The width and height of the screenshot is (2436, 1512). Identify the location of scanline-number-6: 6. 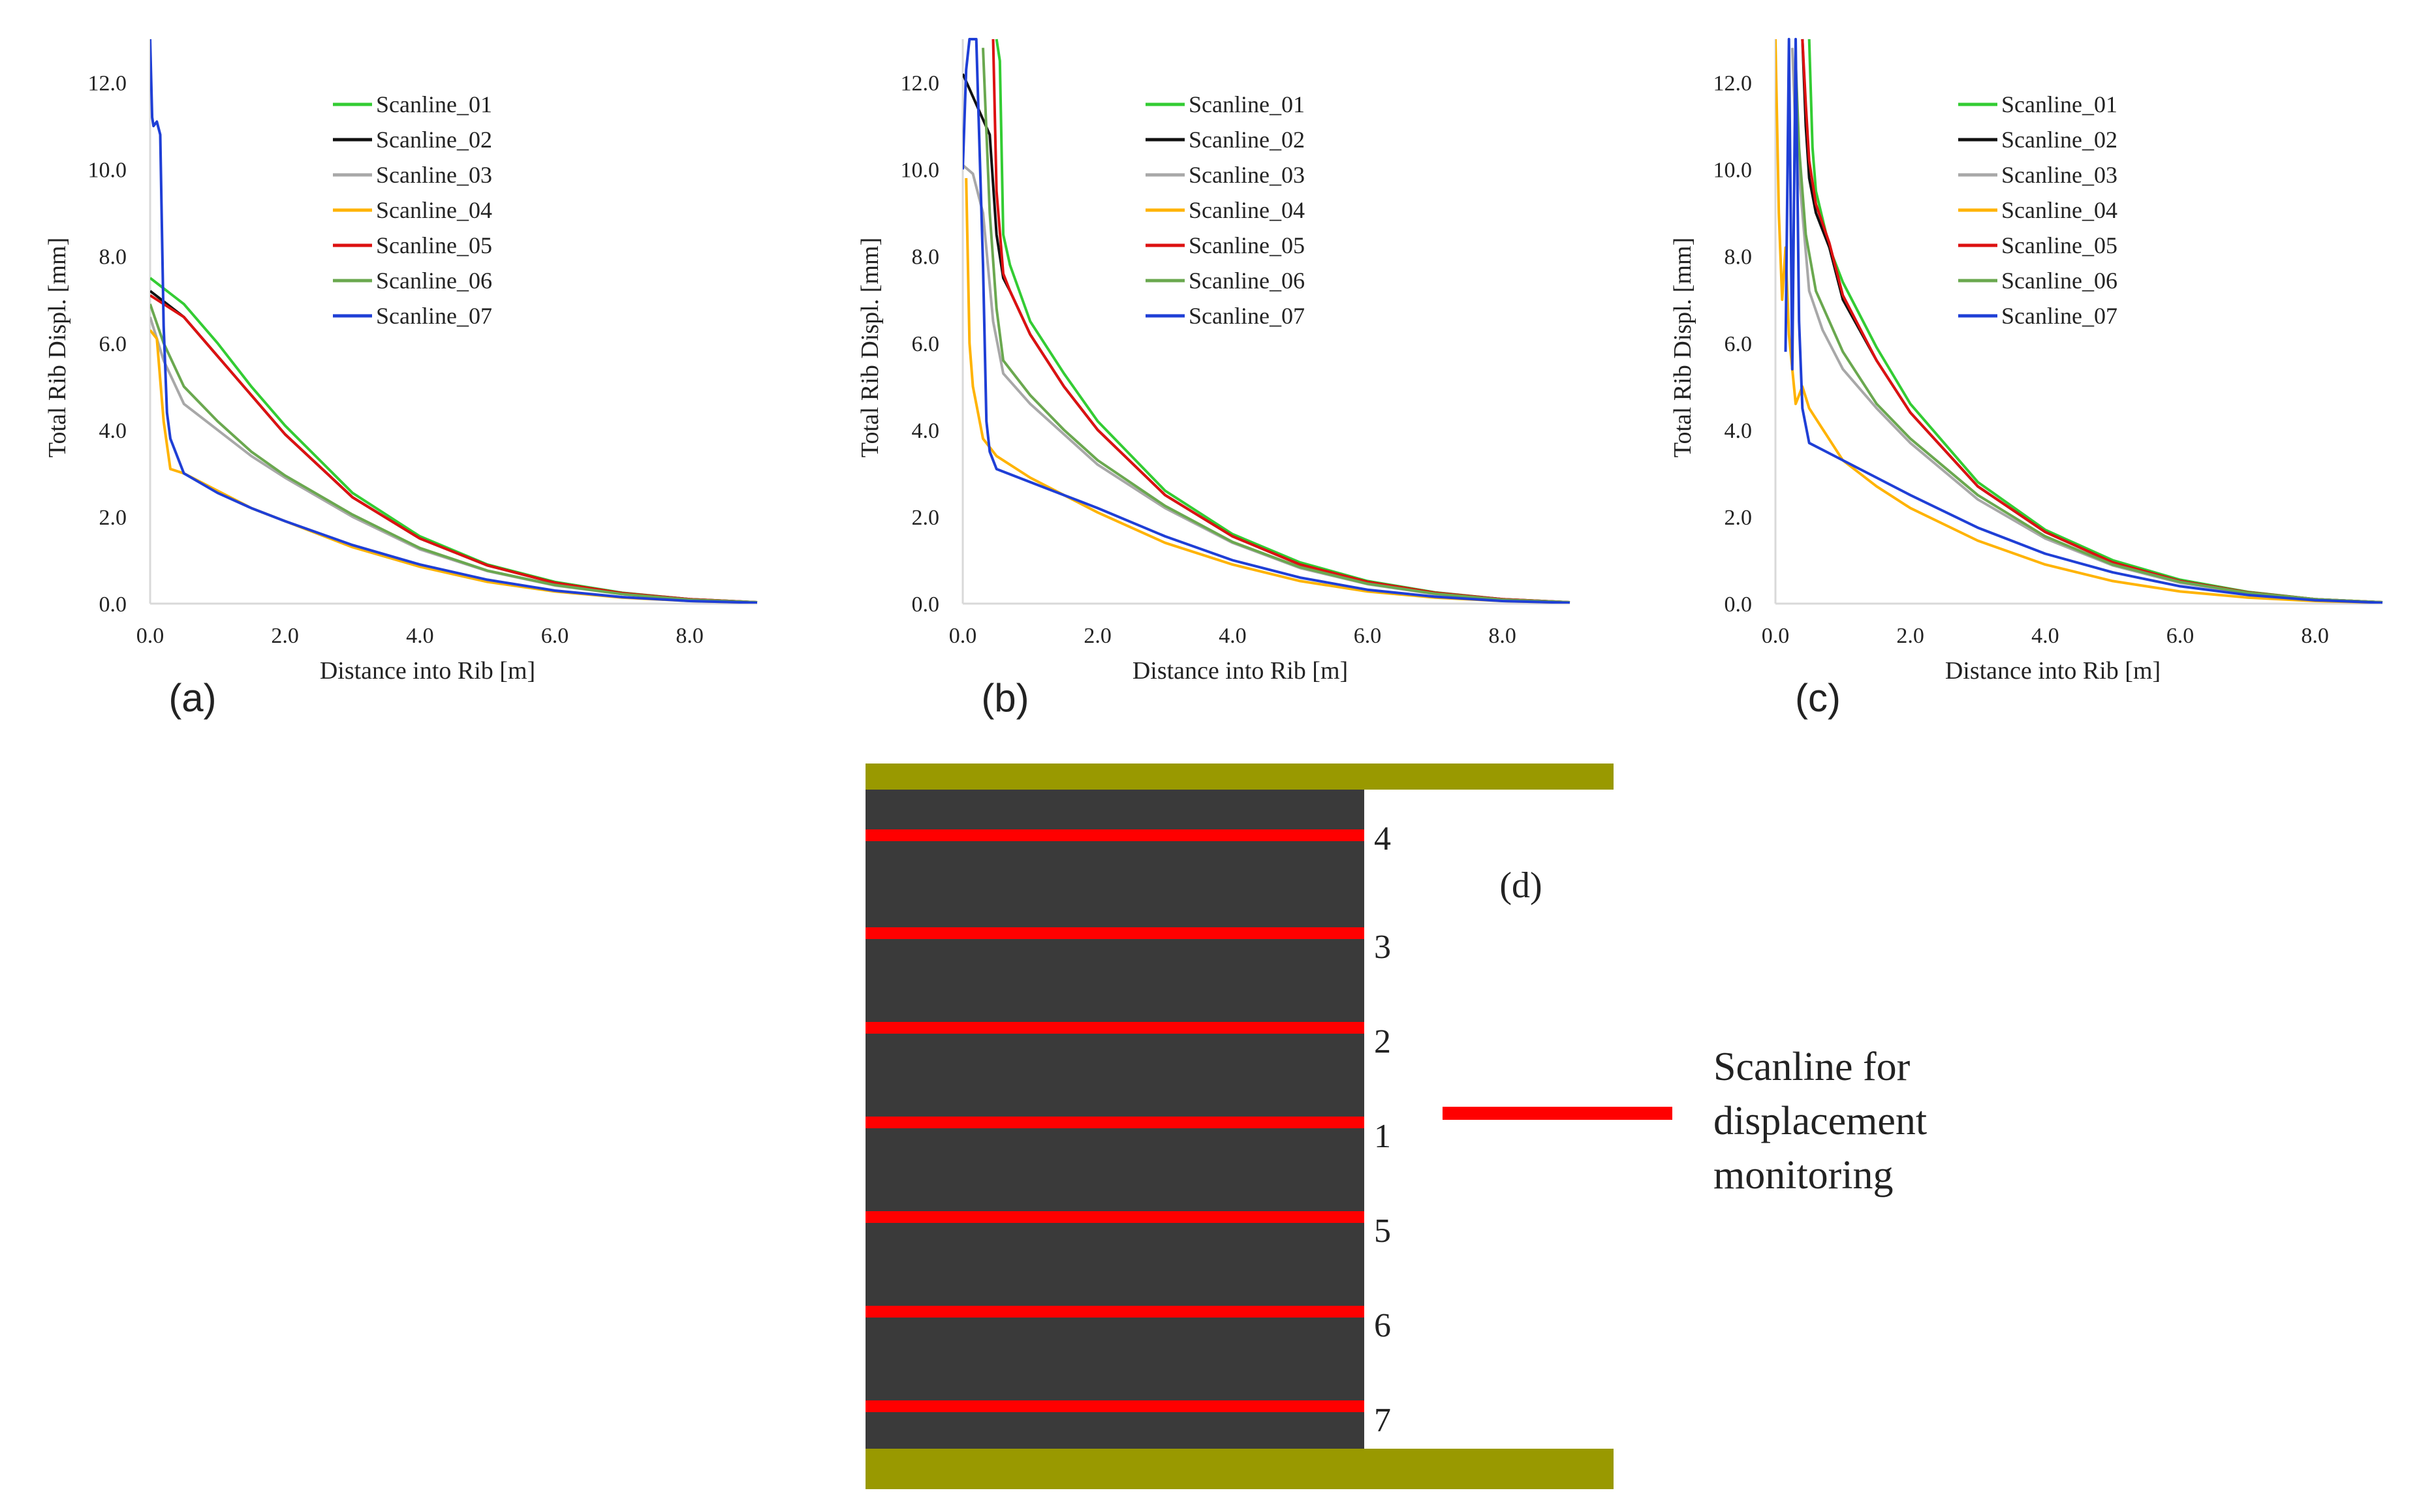
(1382, 1325).